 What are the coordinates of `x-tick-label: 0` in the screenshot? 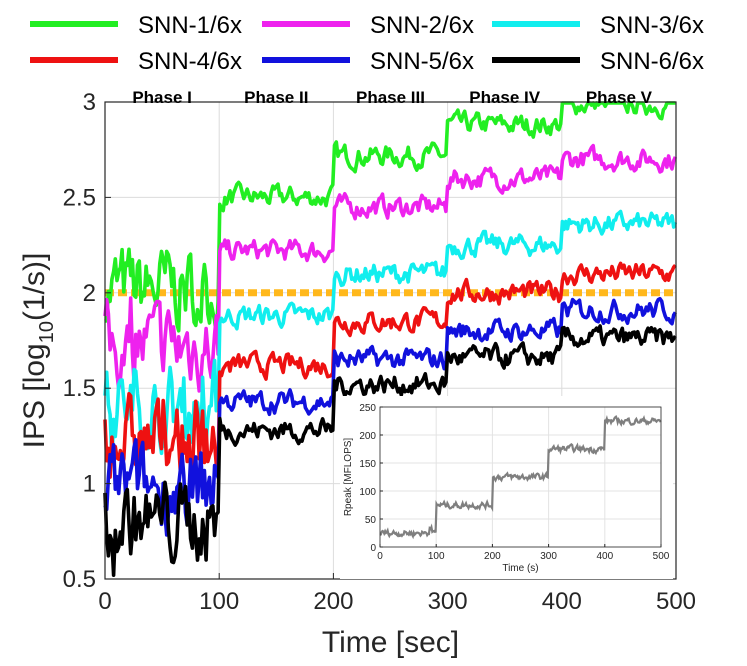 It's located at (104, 601).